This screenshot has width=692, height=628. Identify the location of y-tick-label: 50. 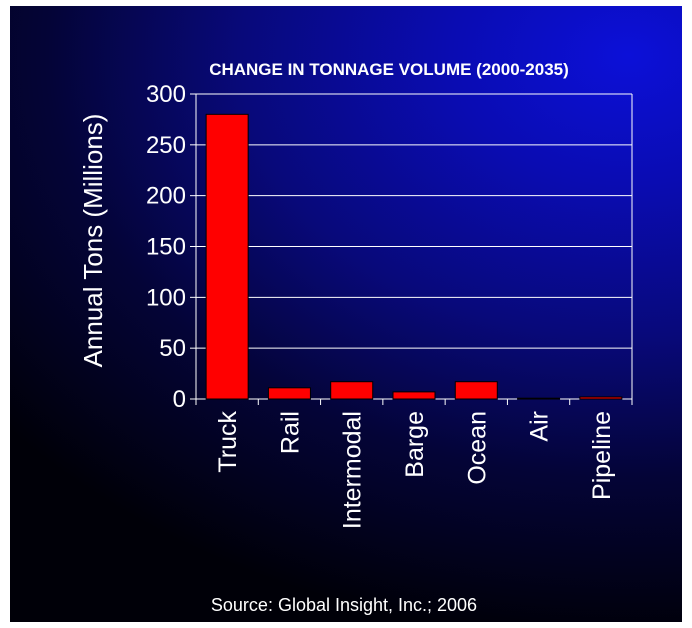
(172, 348).